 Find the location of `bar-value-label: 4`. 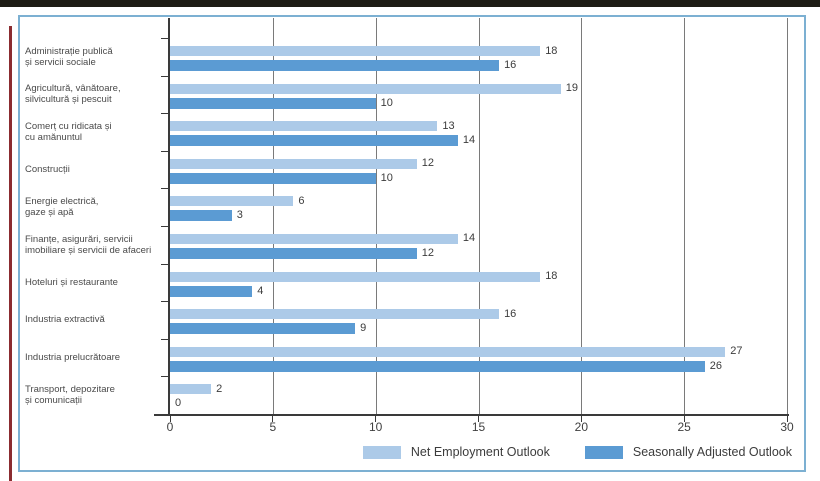

bar-value-label: 4 is located at coordinates (260, 290).